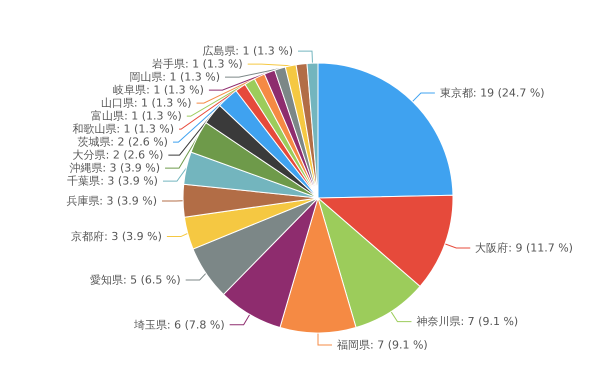 This screenshot has width=600, height=392. What do you see at coordinates (158, 90) in the screenshot?
I see `slice-label: 岐阜県: 1 (1.3 %)` at bounding box center [158, 90].